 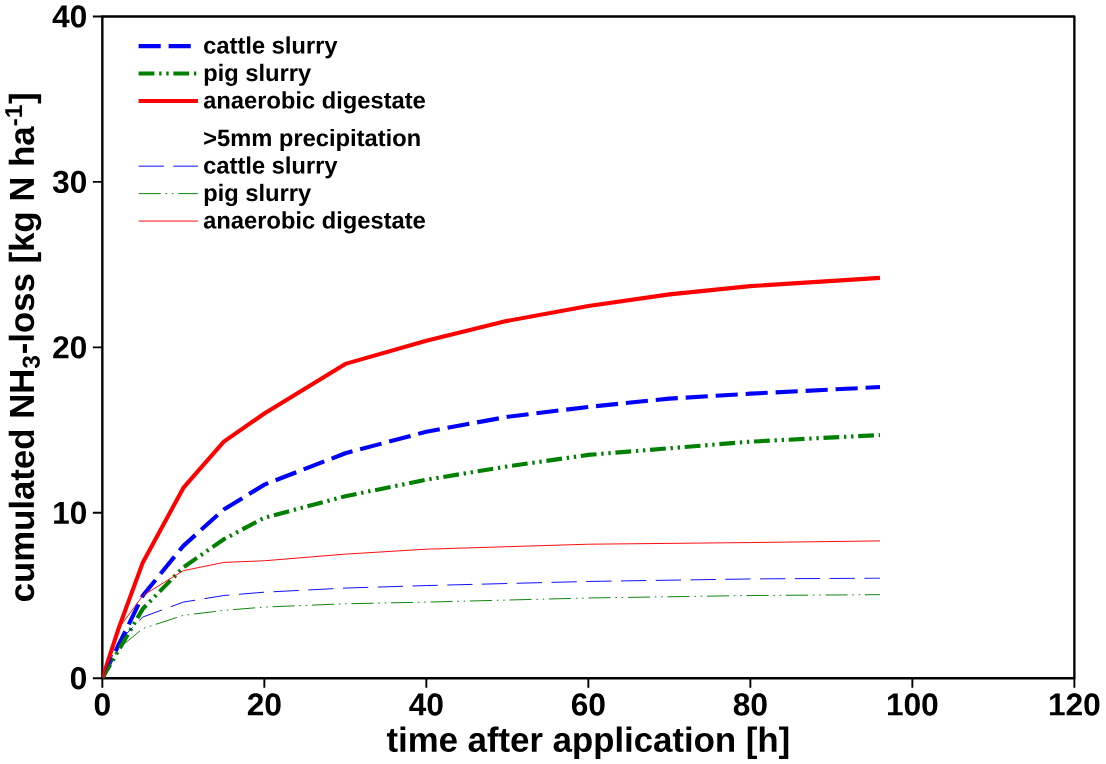 What do you see at coordinates (1074, 704) in the screenshot?
I see `x-tick-label: 120` at bounding box center [1074, 704].